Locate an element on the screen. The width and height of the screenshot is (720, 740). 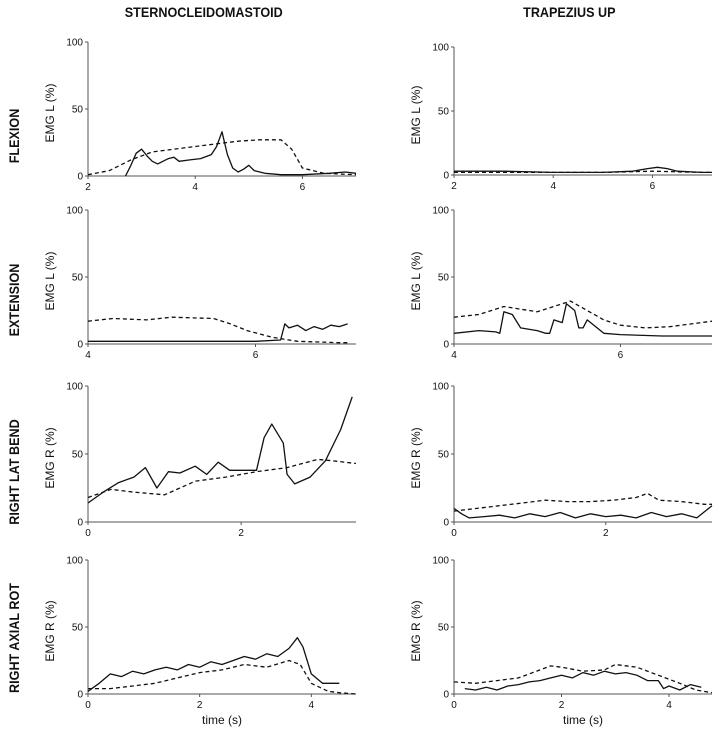
panel-5-y-axis-label: EMG R (%) is located at coordinates (416, 457).